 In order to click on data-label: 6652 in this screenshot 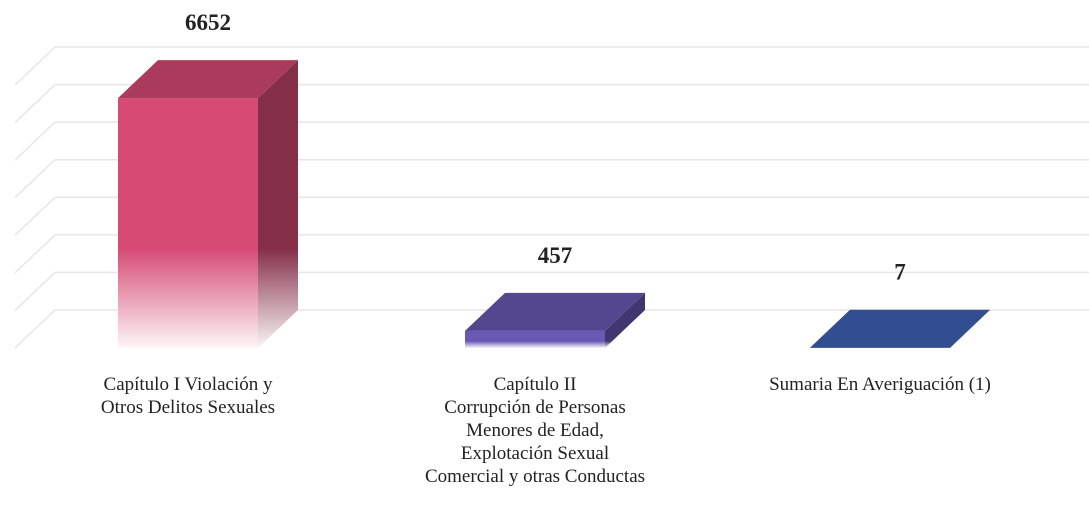, I will do `click(208, 22)`.